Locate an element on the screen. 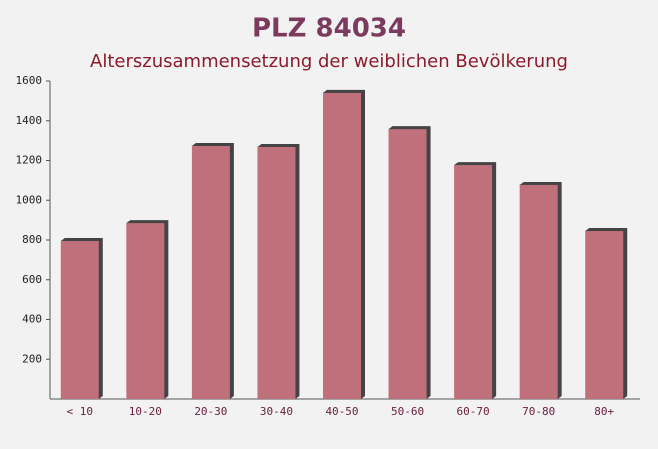 Image resolution: width=658 pixels, height=449 pixels. x-tick-label: 30-40 is located at coordinates (276, 411).